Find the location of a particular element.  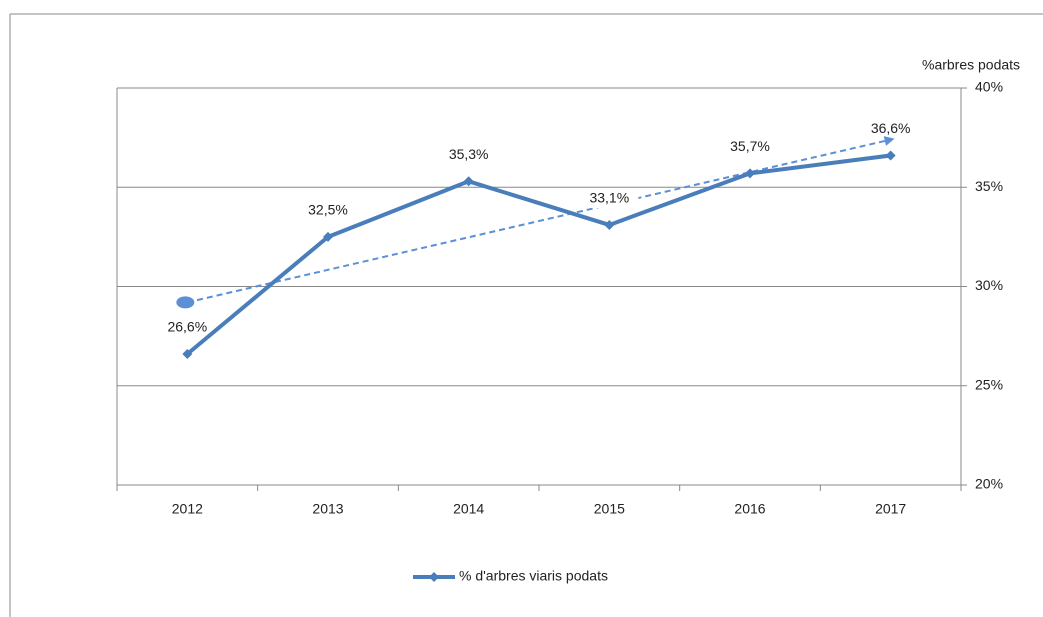

y-tick-label: 35% is located at coordinates (989, 186).